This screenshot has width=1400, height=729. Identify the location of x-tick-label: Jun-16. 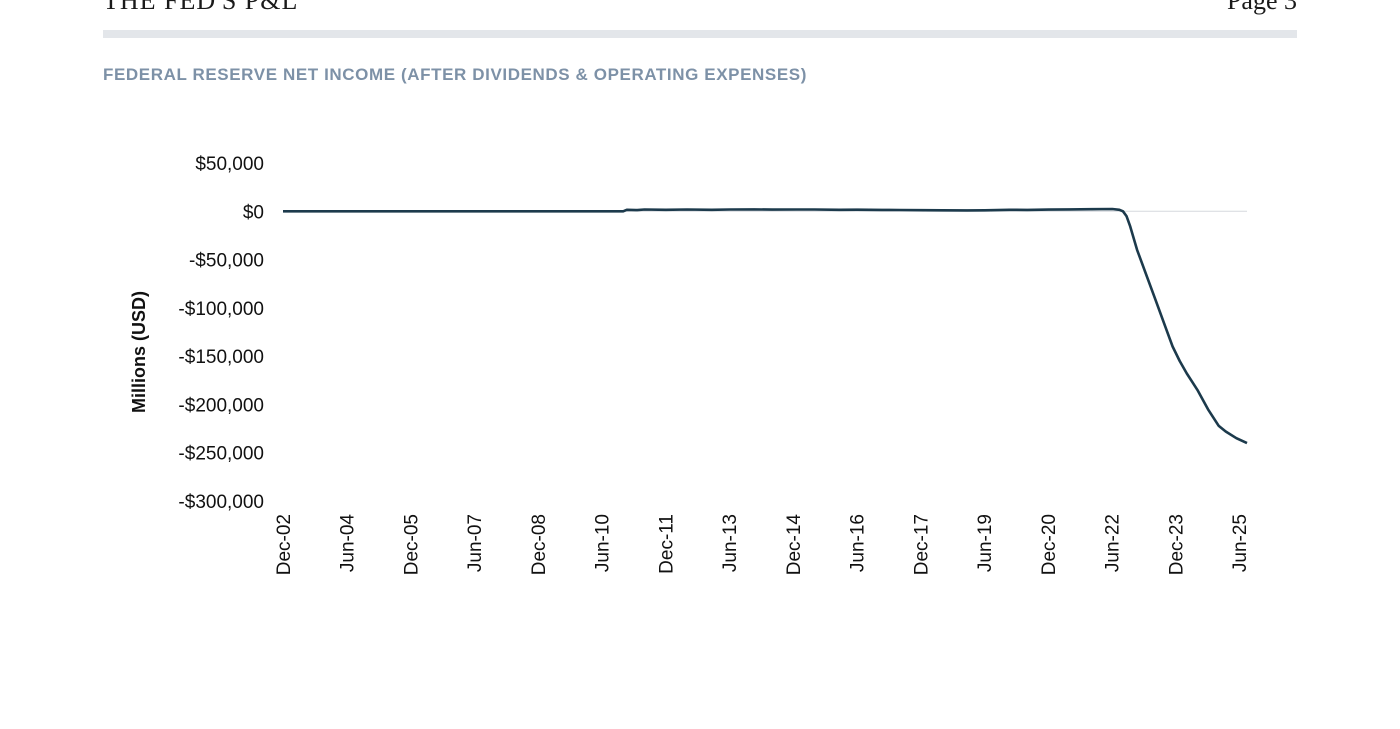
(858, 543).